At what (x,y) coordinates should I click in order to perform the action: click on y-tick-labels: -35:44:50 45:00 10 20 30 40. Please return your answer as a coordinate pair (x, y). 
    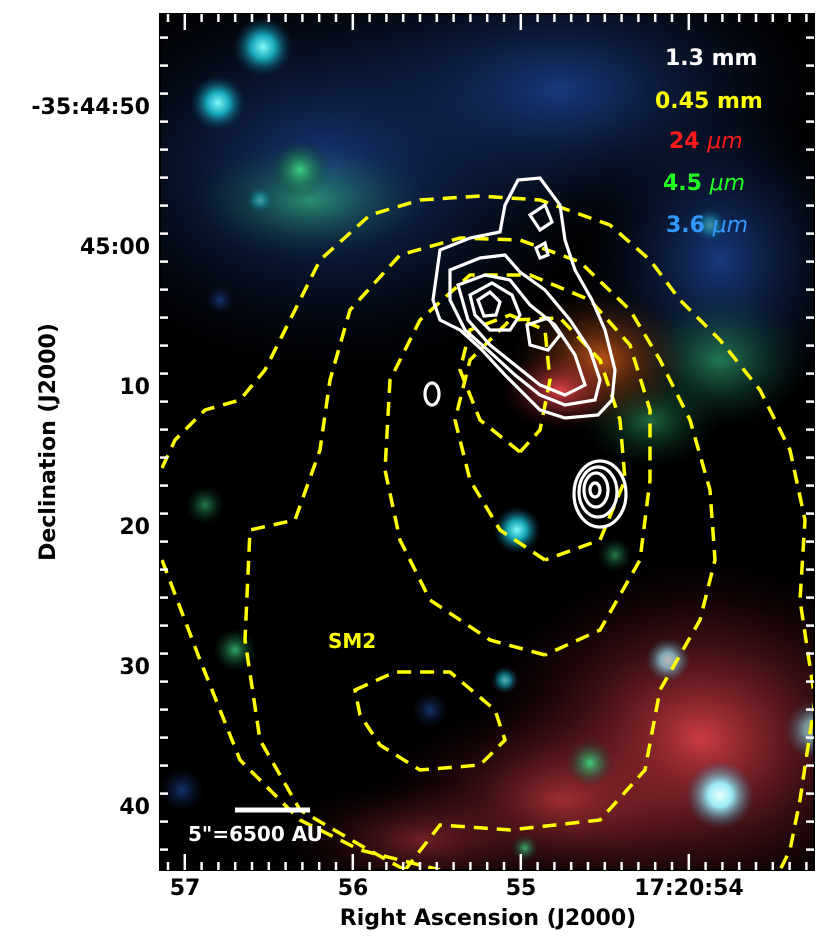
    Looking at the image, I should click on (90, 457).